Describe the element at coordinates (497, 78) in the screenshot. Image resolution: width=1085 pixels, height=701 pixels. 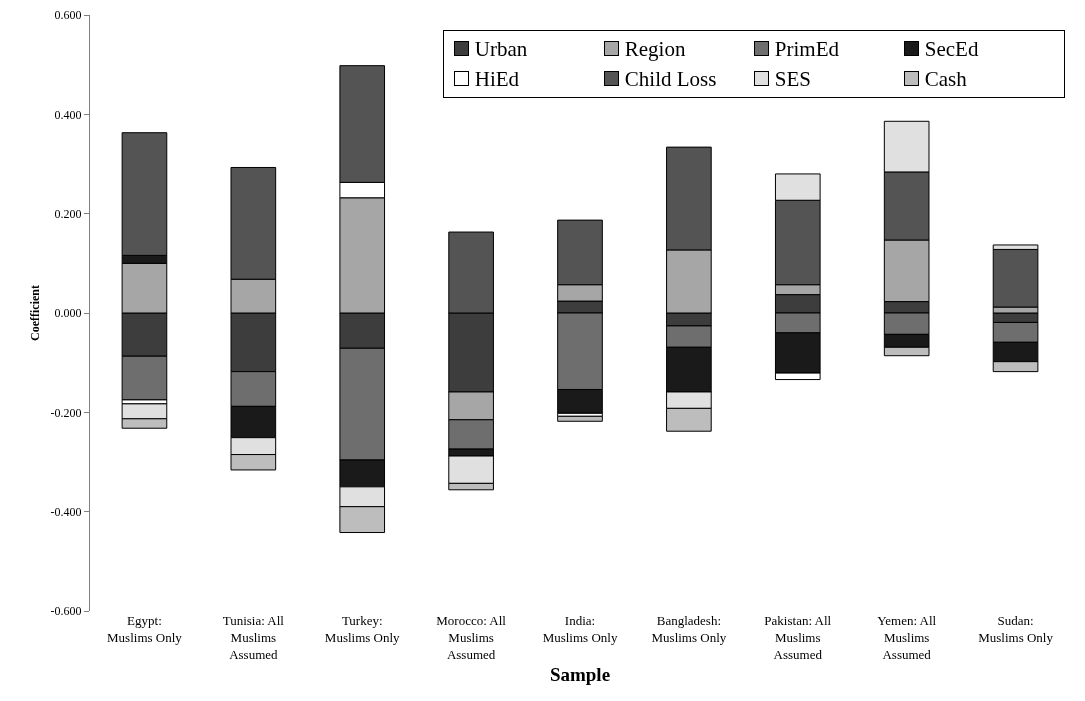
I see `legend-label: HiEd` at that location.